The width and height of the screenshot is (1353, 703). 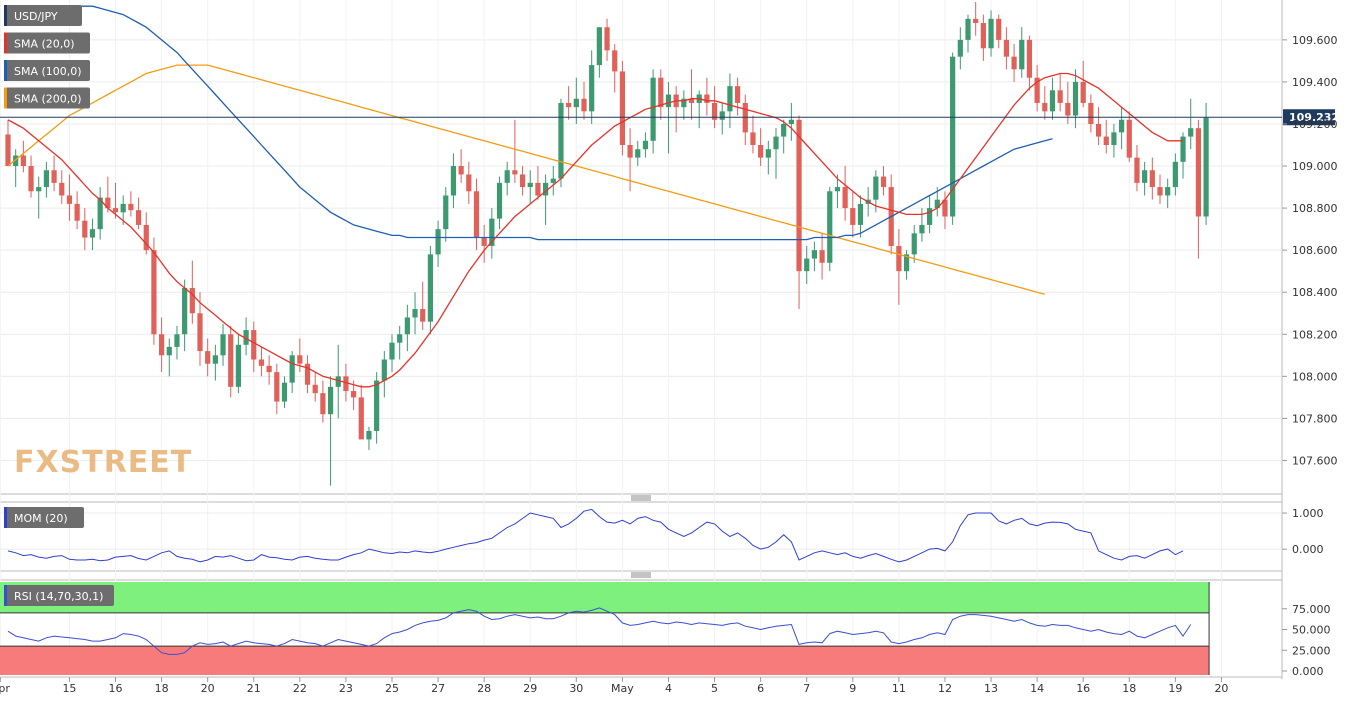 I want to click on time-tick-label: 6, so click(x=760, y=688).